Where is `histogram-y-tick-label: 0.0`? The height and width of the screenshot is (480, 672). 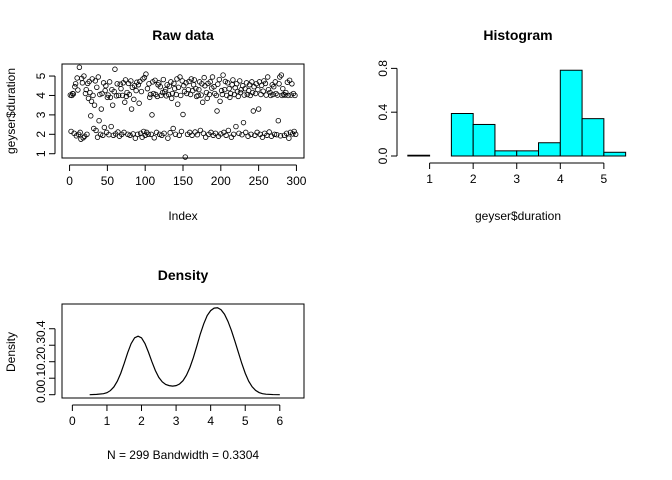 histogram-y-tick-label: 0.0 is located at coordinates (383, 155).